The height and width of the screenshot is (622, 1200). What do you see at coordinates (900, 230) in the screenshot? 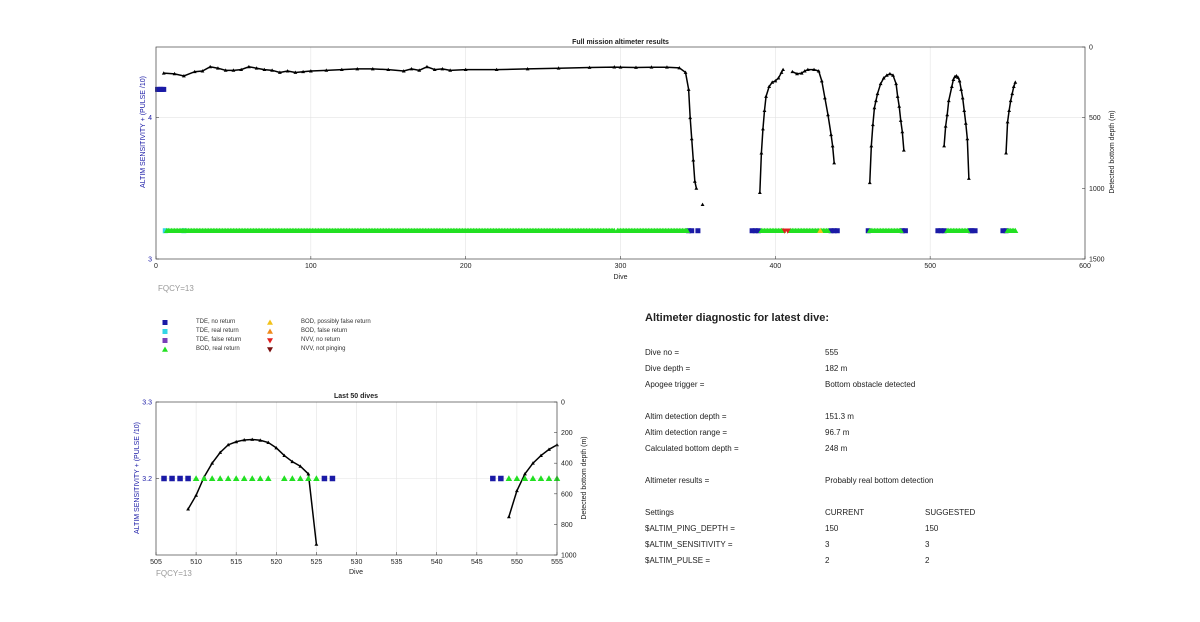
I see `main-bod-real-return-marker` at bounding box center [900, 230].